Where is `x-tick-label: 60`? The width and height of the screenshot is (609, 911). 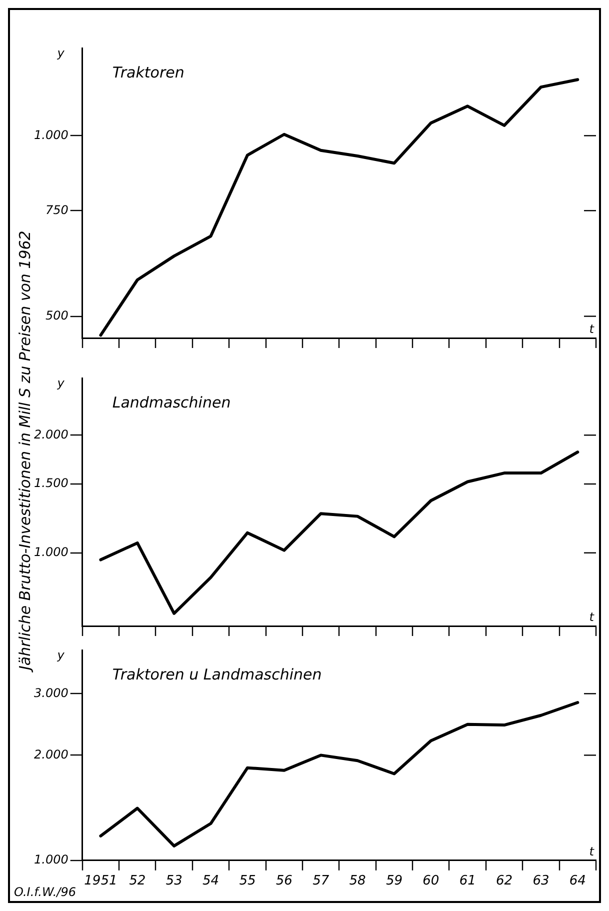
x-tick-label: 60 is located at coordinates (431, 881).